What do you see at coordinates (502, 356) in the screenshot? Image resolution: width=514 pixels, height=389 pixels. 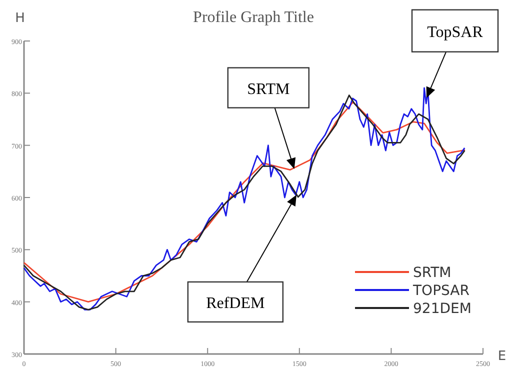 I see `x-axis-title: E` at bounding box center [502, 356].